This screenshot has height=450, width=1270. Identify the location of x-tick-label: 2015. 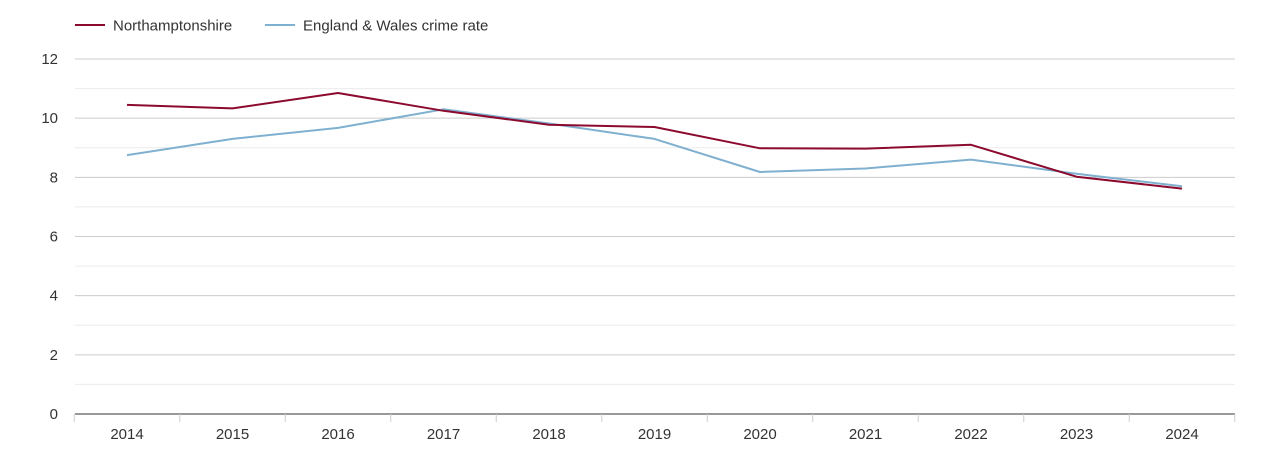
(232, 434).